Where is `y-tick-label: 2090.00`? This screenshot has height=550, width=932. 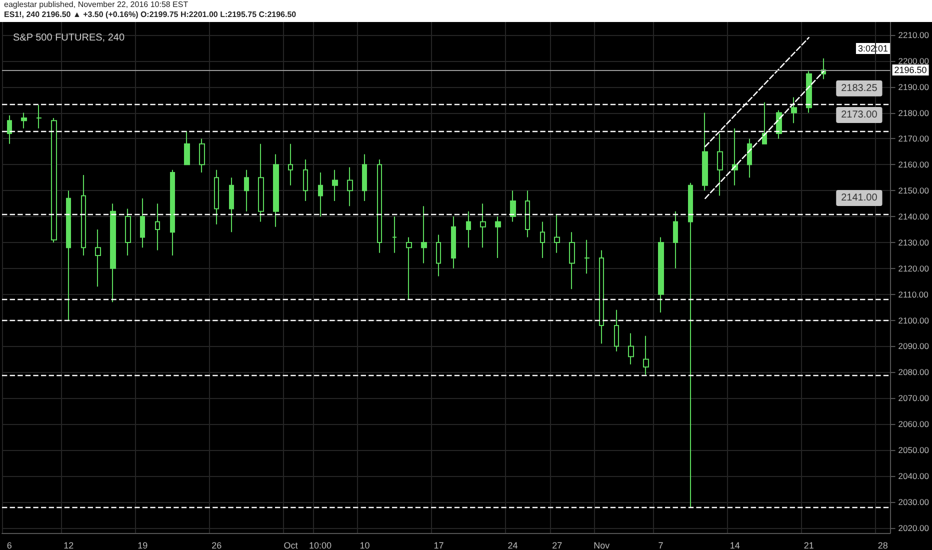 y-tick-label: 2090.00 is located at coordinates (914, 346).